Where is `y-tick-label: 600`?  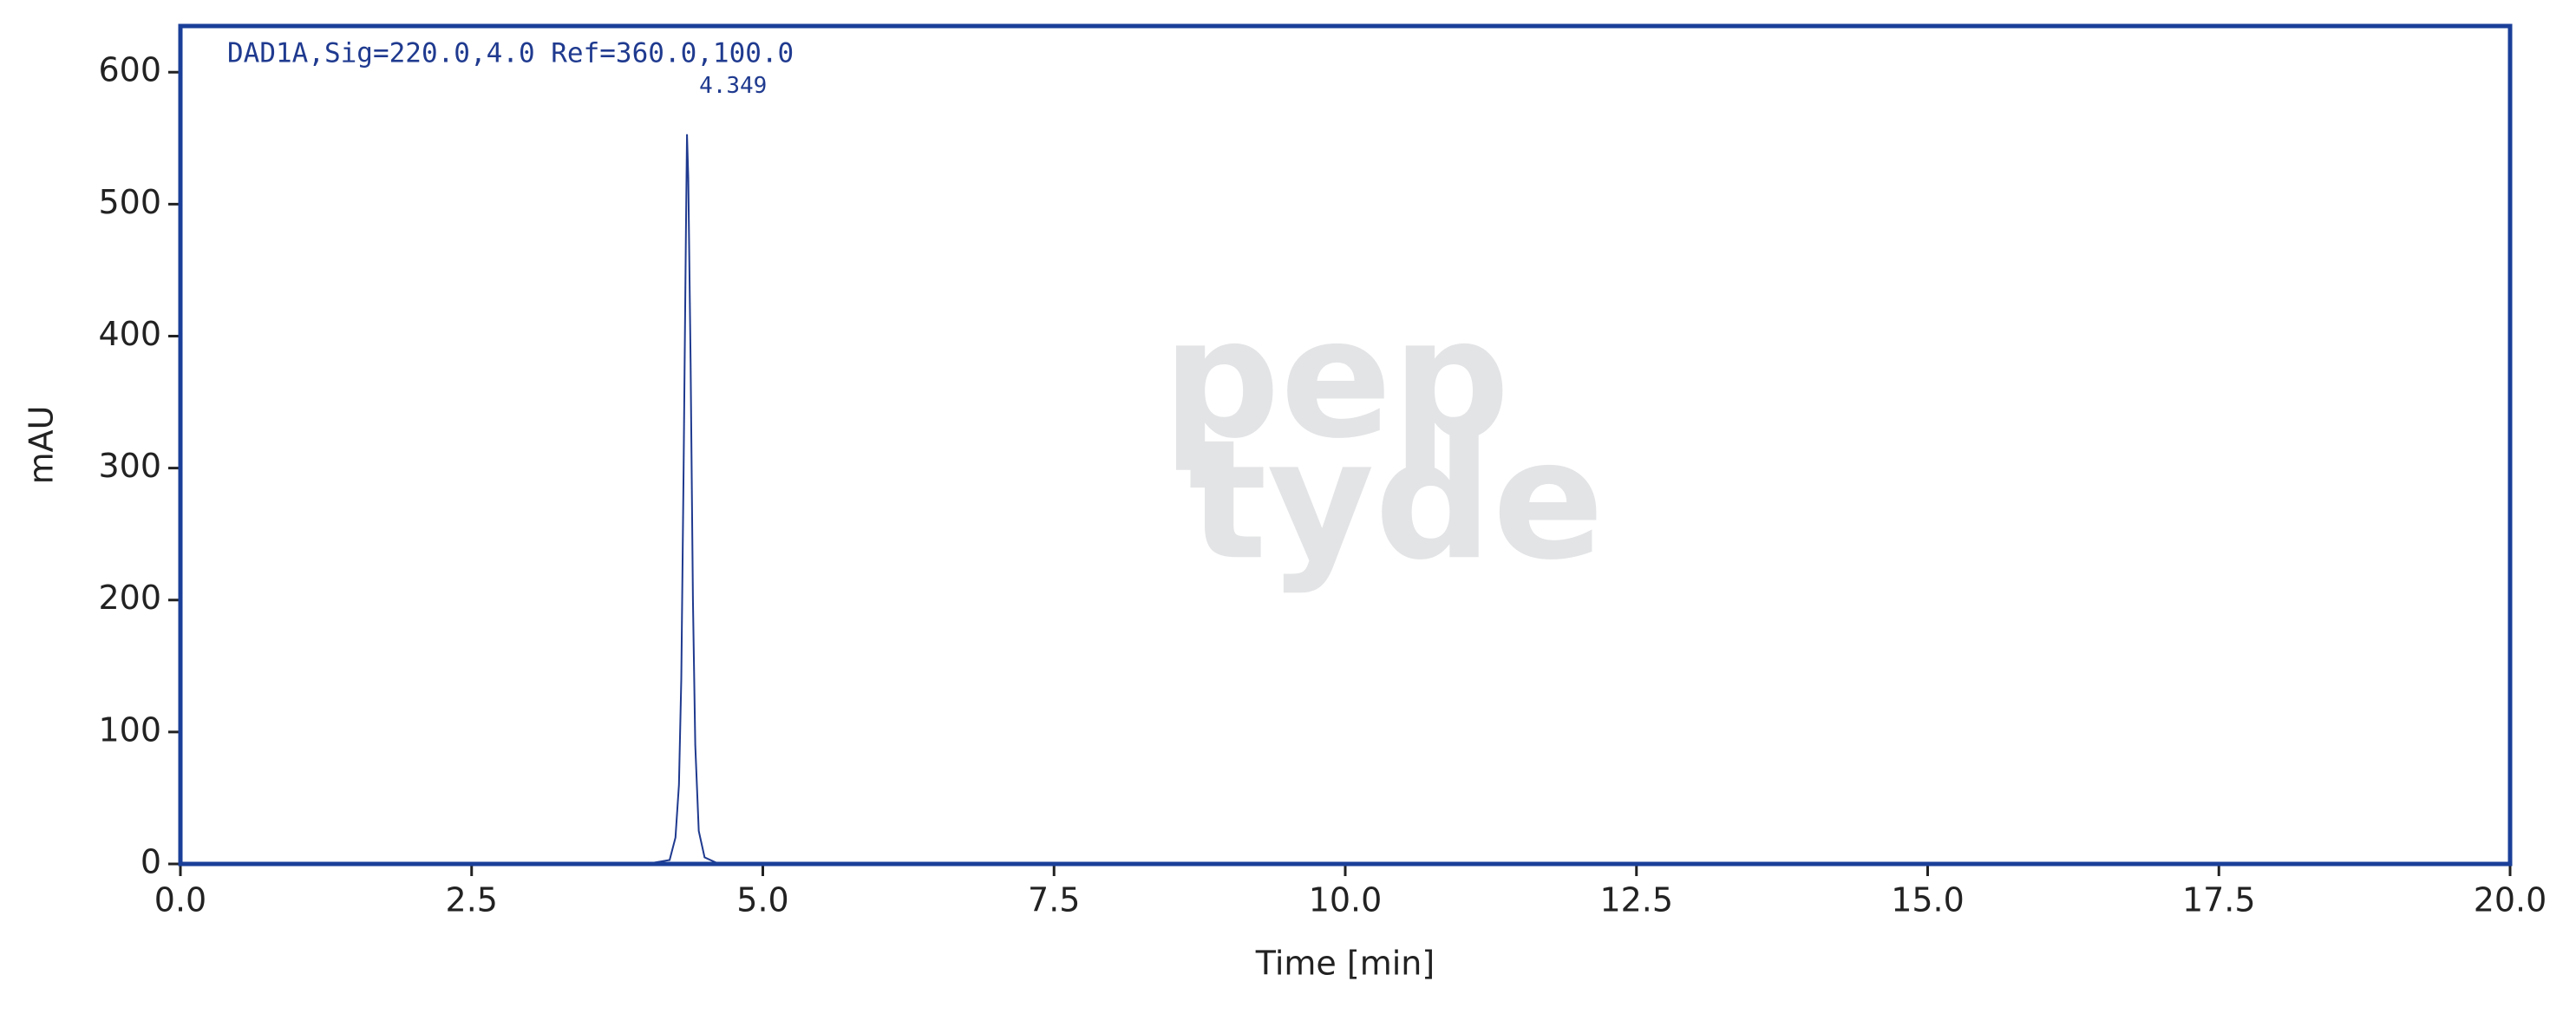
y-tick-label: 600 is located at coordinates (129, 70).